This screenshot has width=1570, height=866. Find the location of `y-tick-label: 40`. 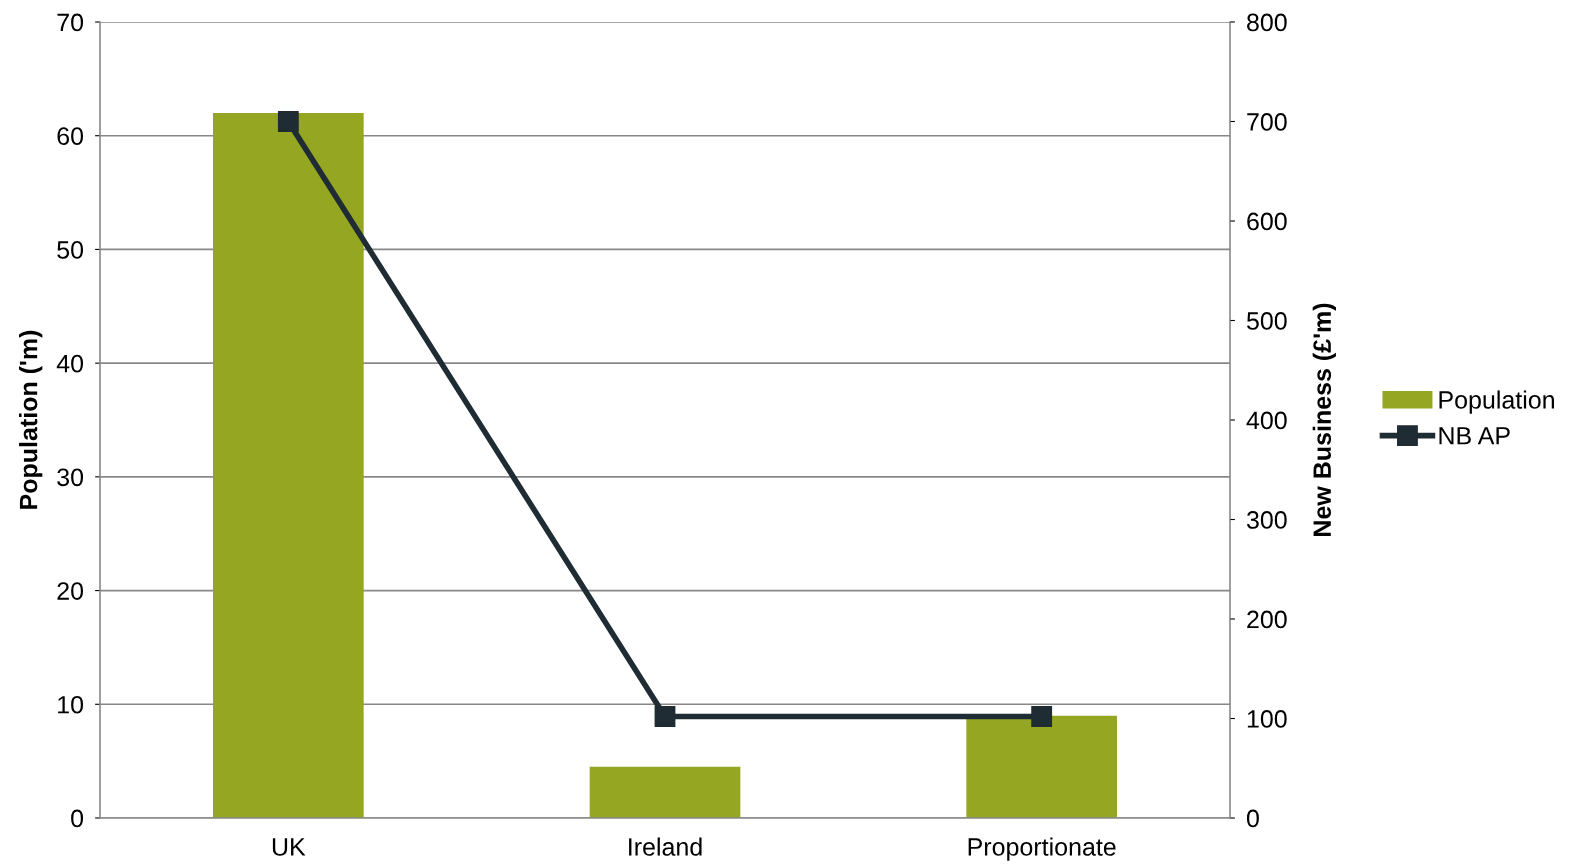

y-tick-label: 40 is located at coordinates (70, 363).